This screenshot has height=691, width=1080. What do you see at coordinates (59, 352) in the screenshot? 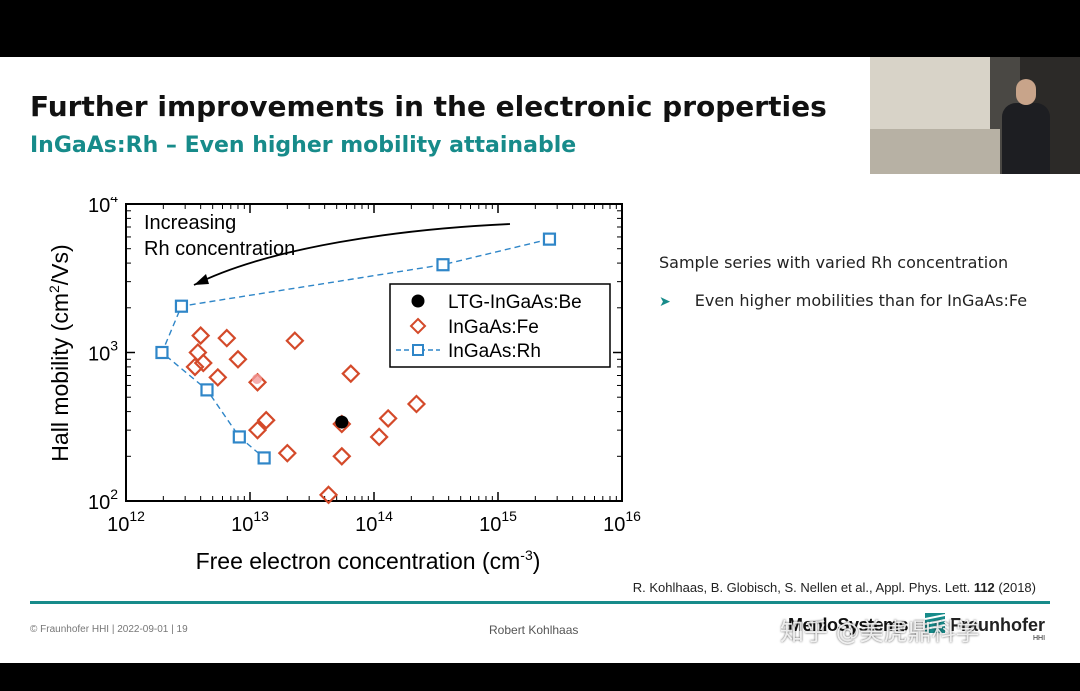
I see `y-axis-label: Hall mobility (cm2/Vs)` at bounding box center [59, 352].